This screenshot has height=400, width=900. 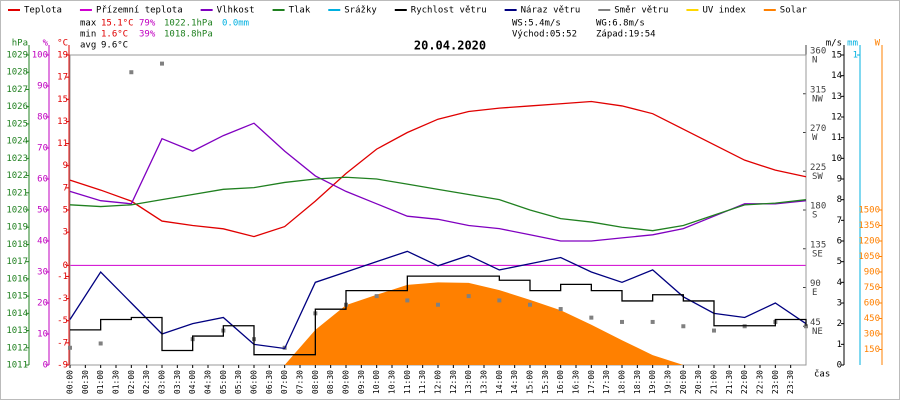 What do you see at coordinates (65, 233) in the screenshot?
I see `tick-label: 3` at bounding box center [65, 233].